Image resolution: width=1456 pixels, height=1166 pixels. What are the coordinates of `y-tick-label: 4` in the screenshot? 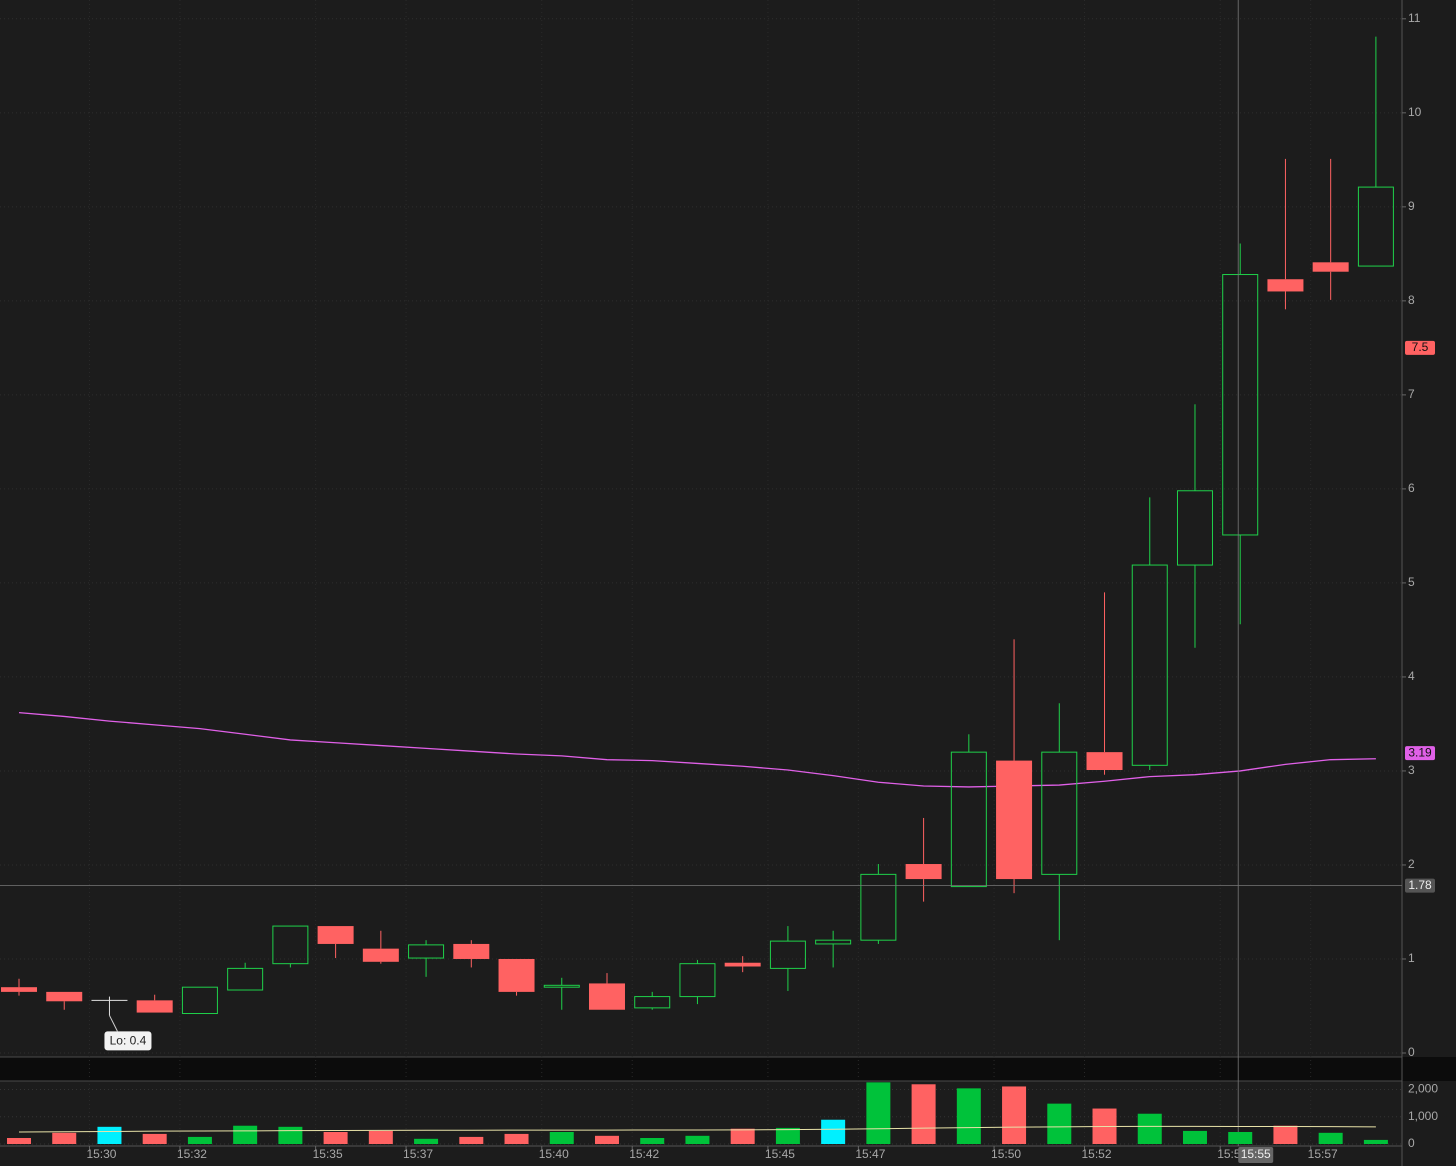 It's located at (1411, 676).